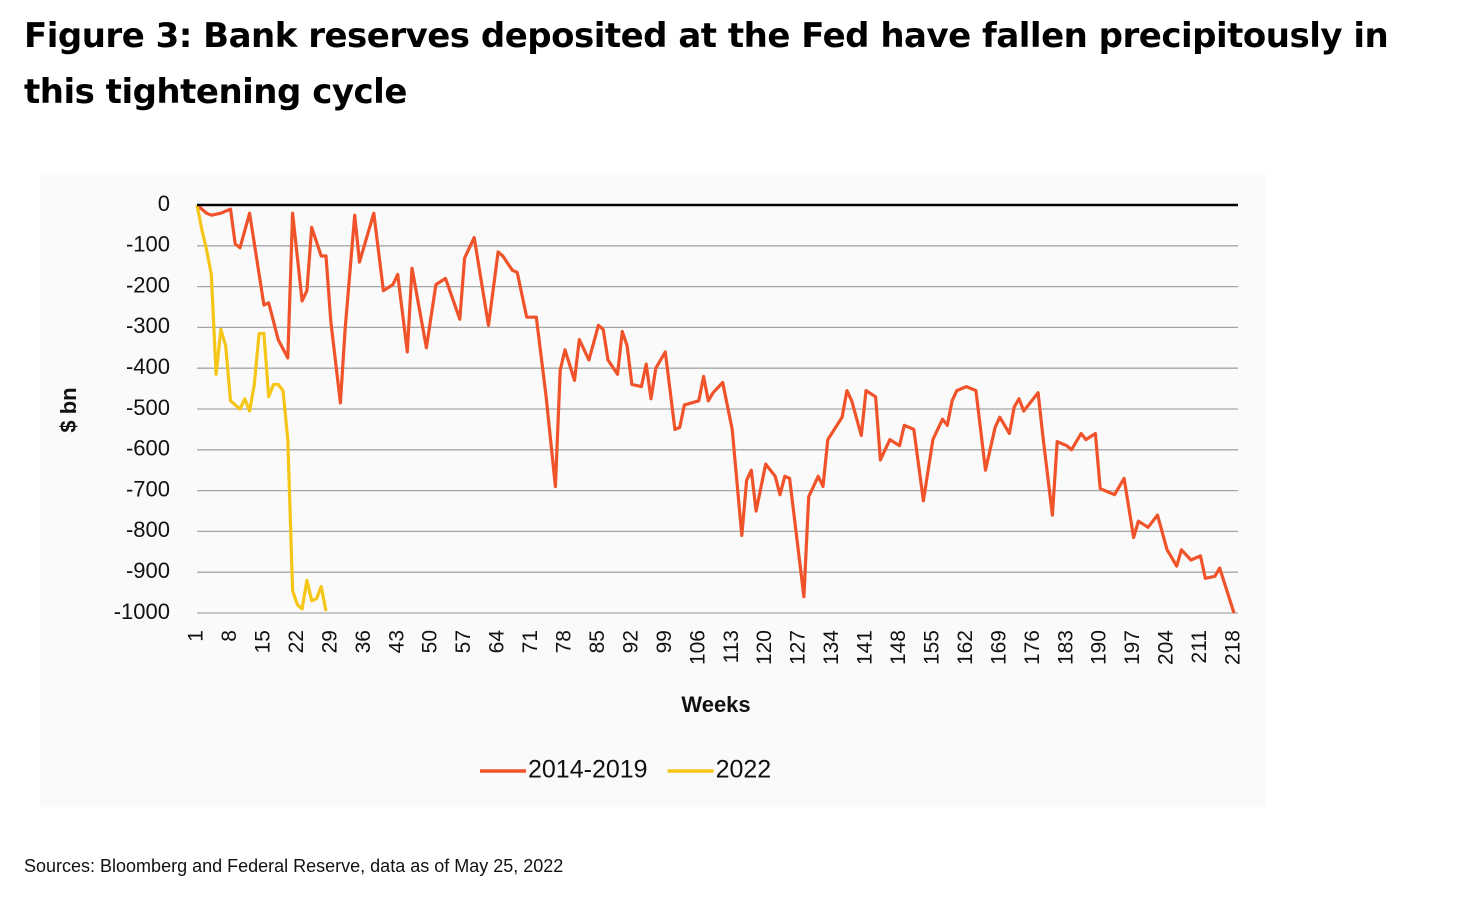  Describe the element at coordinates (564, 641) in the screenshot. I see `x-tick-label: 78` at that location.